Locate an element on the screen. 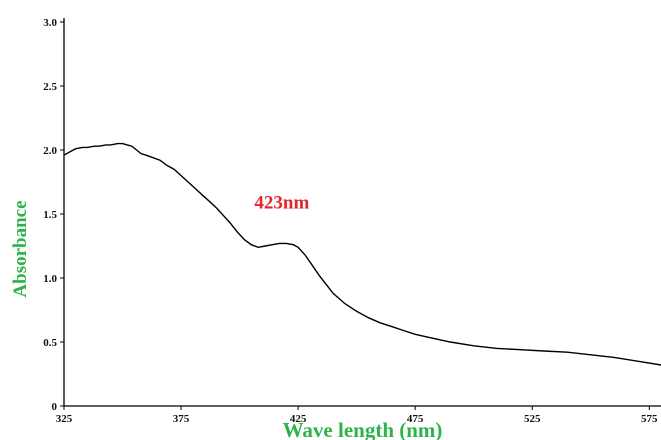 The width and height of the screenshot is (661, 440). x-tick-label: 475 is located at coordinates (415, 419).